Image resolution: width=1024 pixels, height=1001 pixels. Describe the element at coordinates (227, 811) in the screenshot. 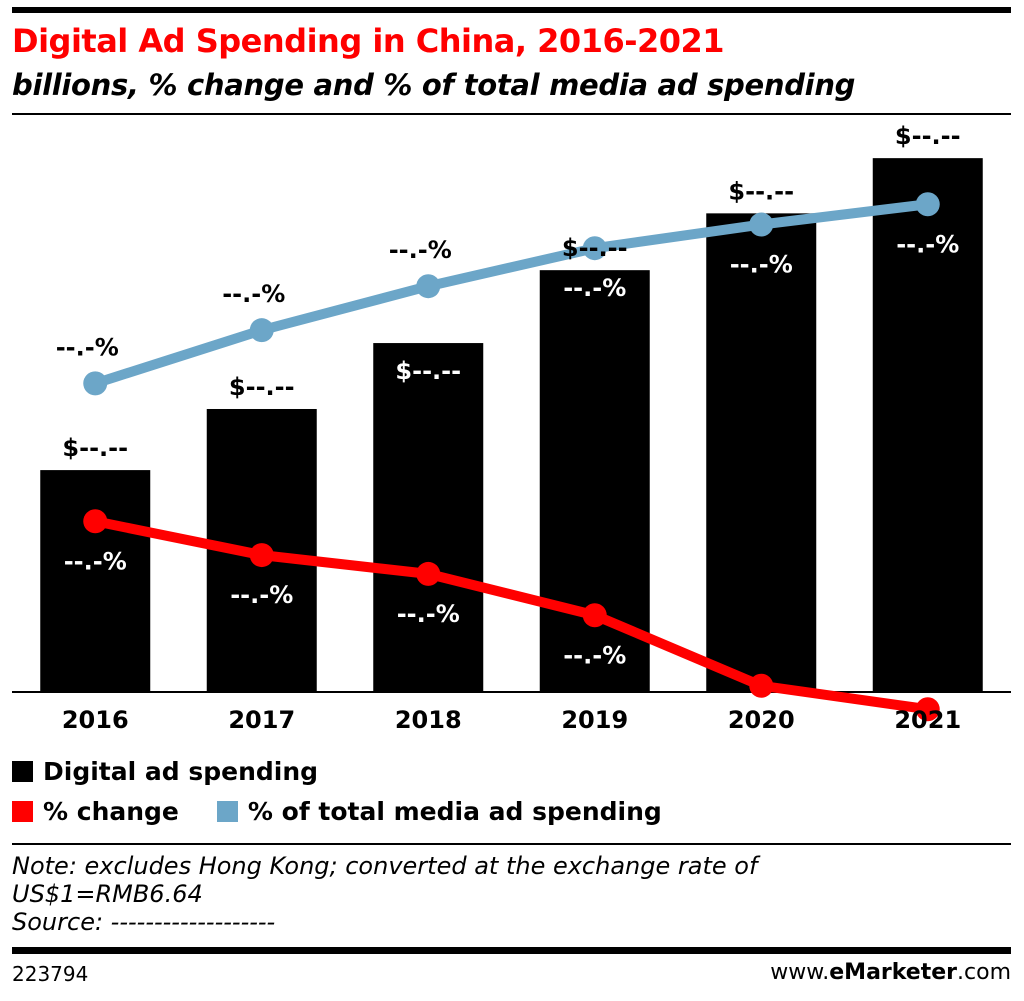

I see `legend-swatch-share` at that location.